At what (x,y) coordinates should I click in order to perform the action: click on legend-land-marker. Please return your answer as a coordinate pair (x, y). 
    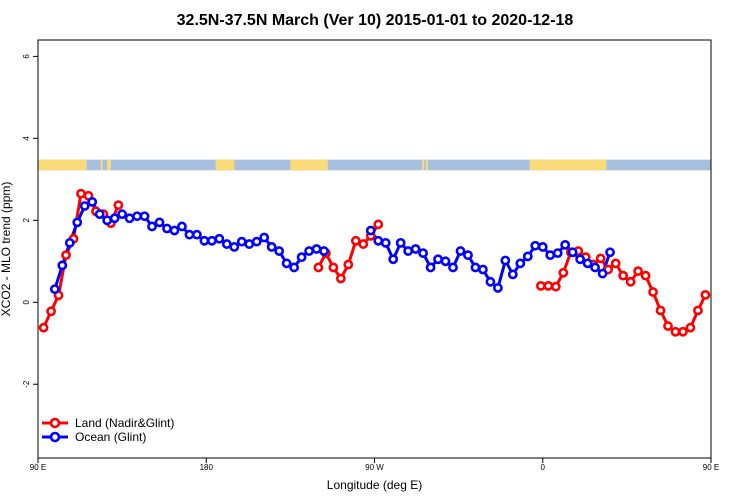
    Looking at the image, I should click on (55, 423).